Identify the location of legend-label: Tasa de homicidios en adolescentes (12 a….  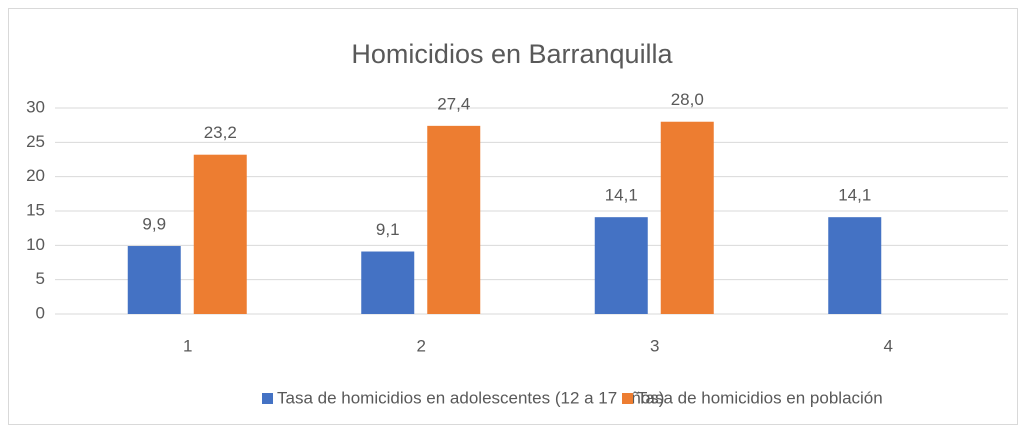
(470, 397).